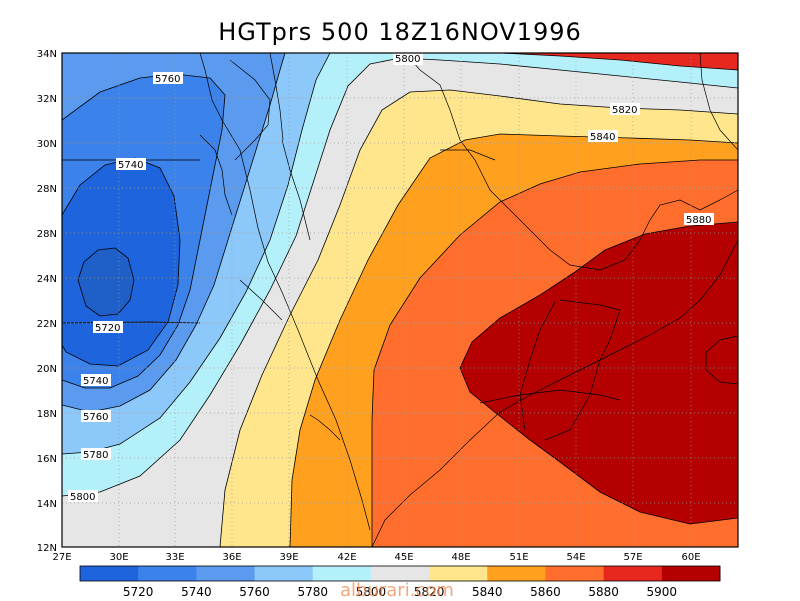 The width and height of the screenshot is (800, 601). I want to click on lon-label: 48E, so click(460, 557).